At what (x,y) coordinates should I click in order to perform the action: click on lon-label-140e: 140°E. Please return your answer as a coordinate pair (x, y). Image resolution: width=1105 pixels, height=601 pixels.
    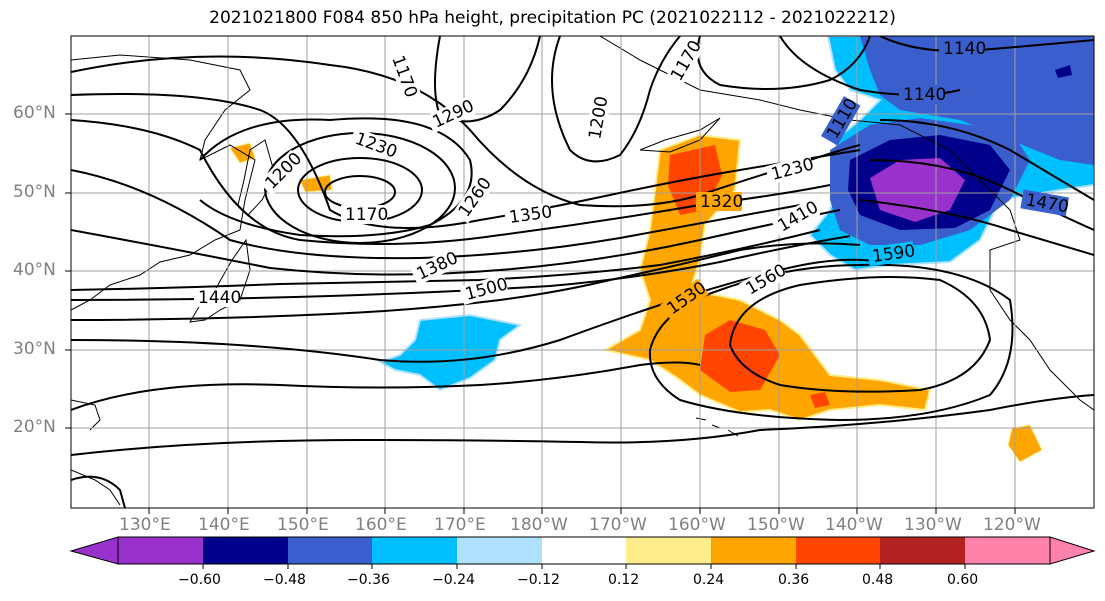
    Looking at the image, I should click on (224, 525).